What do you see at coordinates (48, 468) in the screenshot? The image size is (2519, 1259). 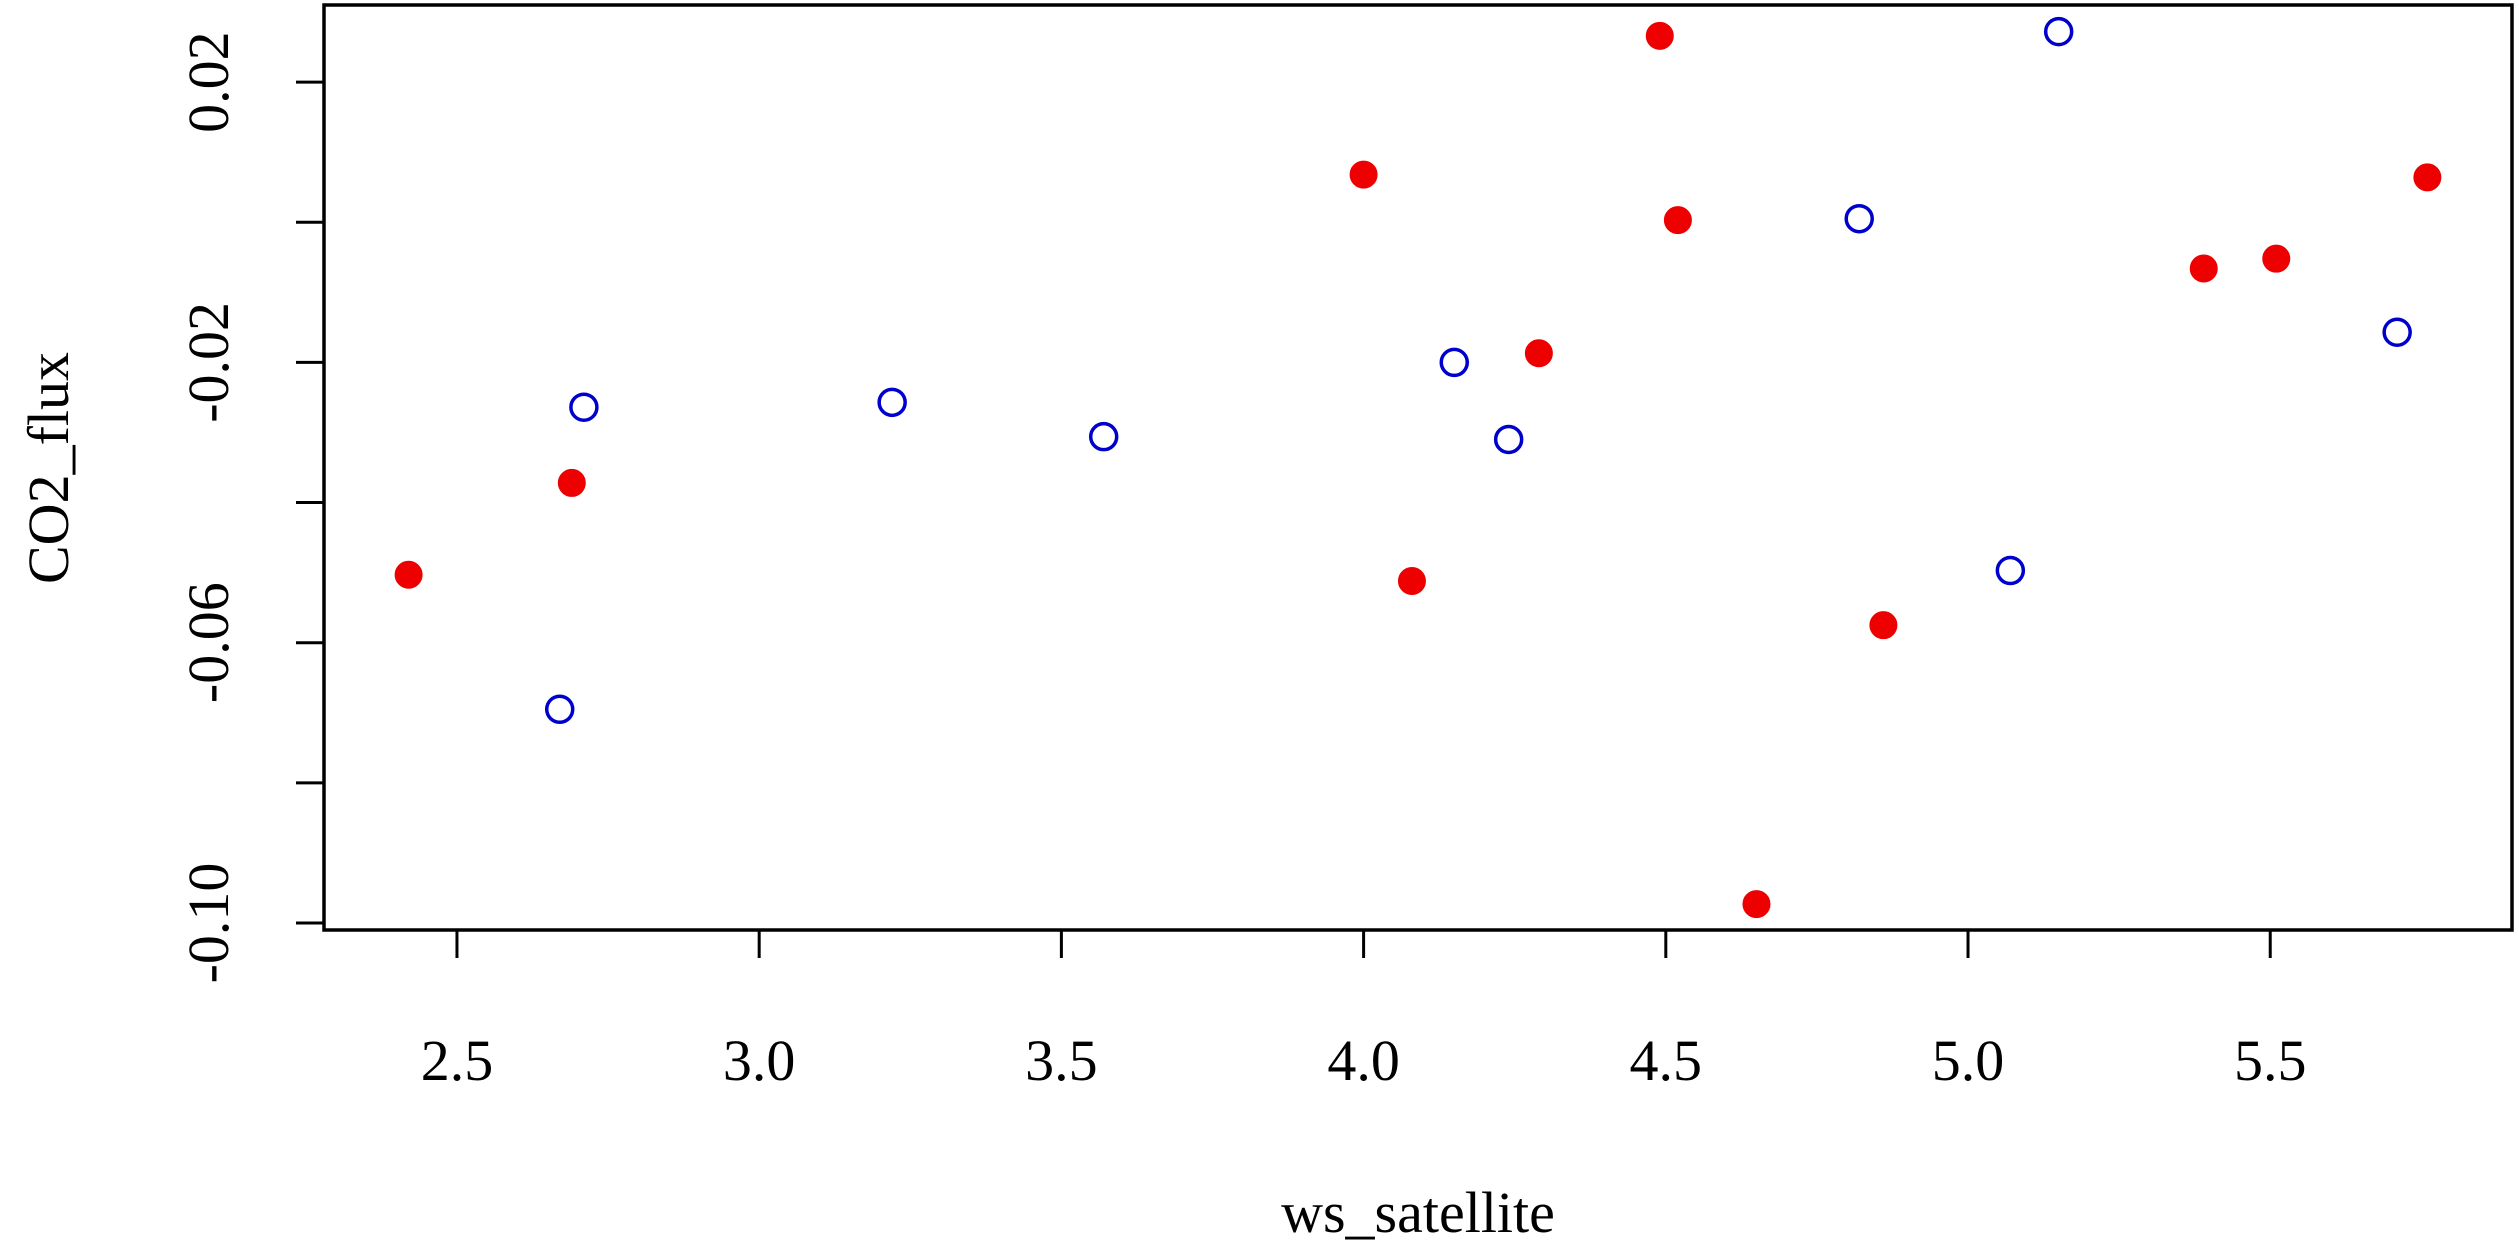 I see `y-axis-label: CO2_flux` at bounding box center [48, 468].